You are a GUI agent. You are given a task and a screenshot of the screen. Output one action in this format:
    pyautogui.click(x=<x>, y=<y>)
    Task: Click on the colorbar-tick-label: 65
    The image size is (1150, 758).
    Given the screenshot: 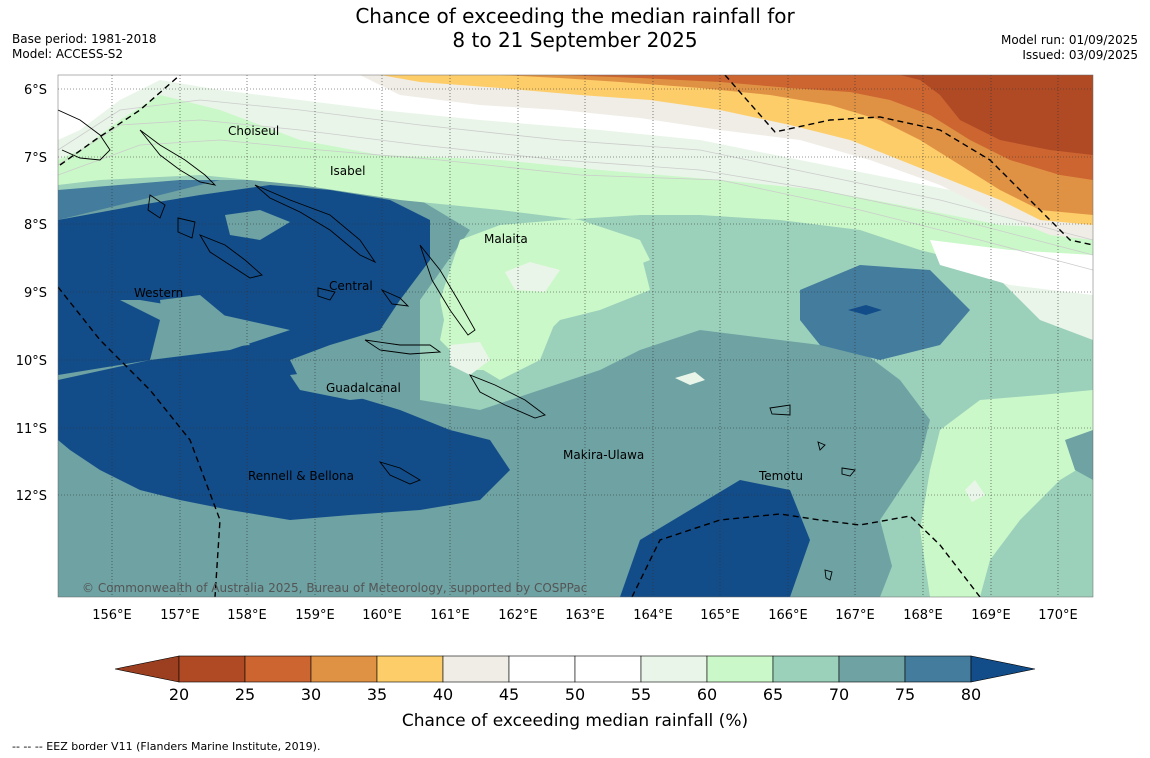 What is the action you would take?
    pyautogui.click(x=773, y=694)
    